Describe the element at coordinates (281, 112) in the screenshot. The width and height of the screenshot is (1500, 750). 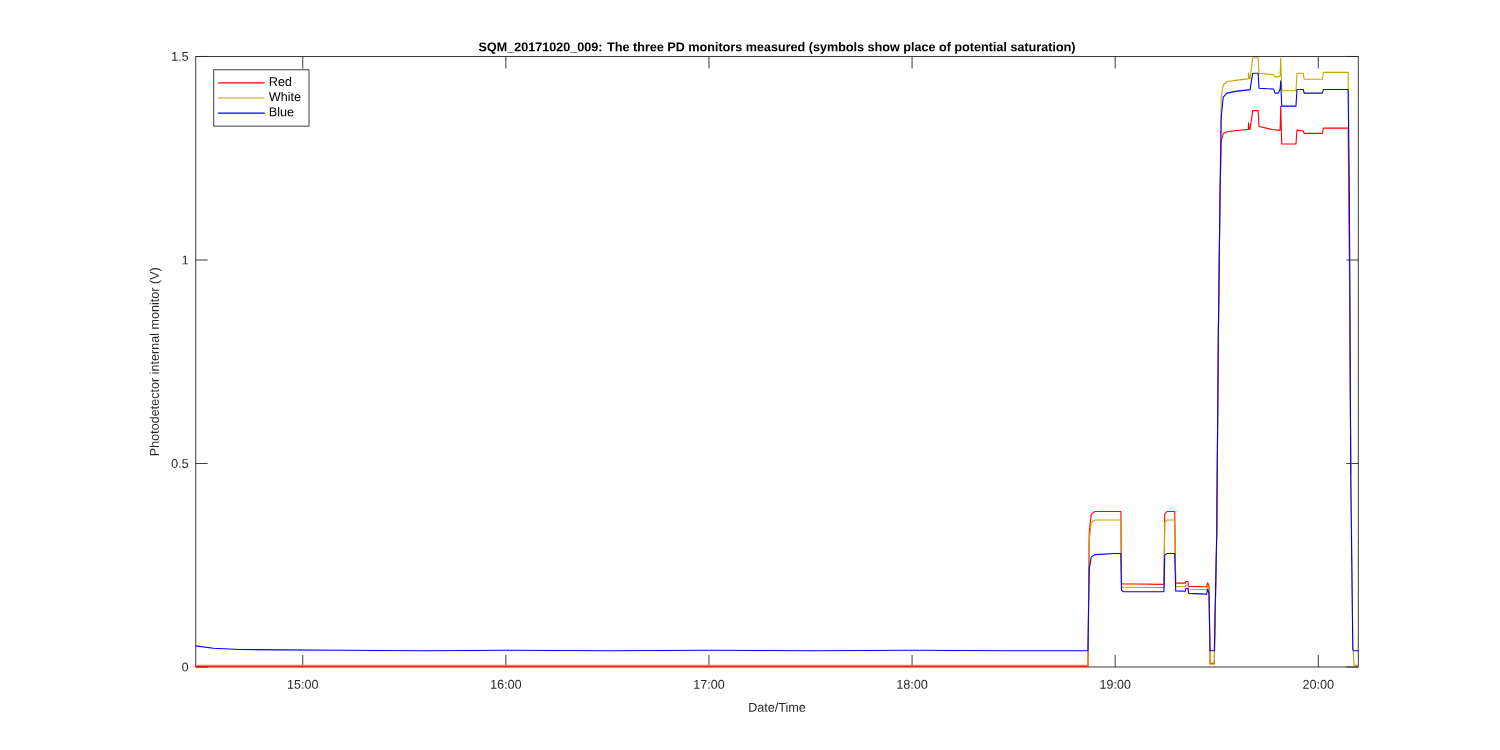
I see `legend-label: Blue` at that location.